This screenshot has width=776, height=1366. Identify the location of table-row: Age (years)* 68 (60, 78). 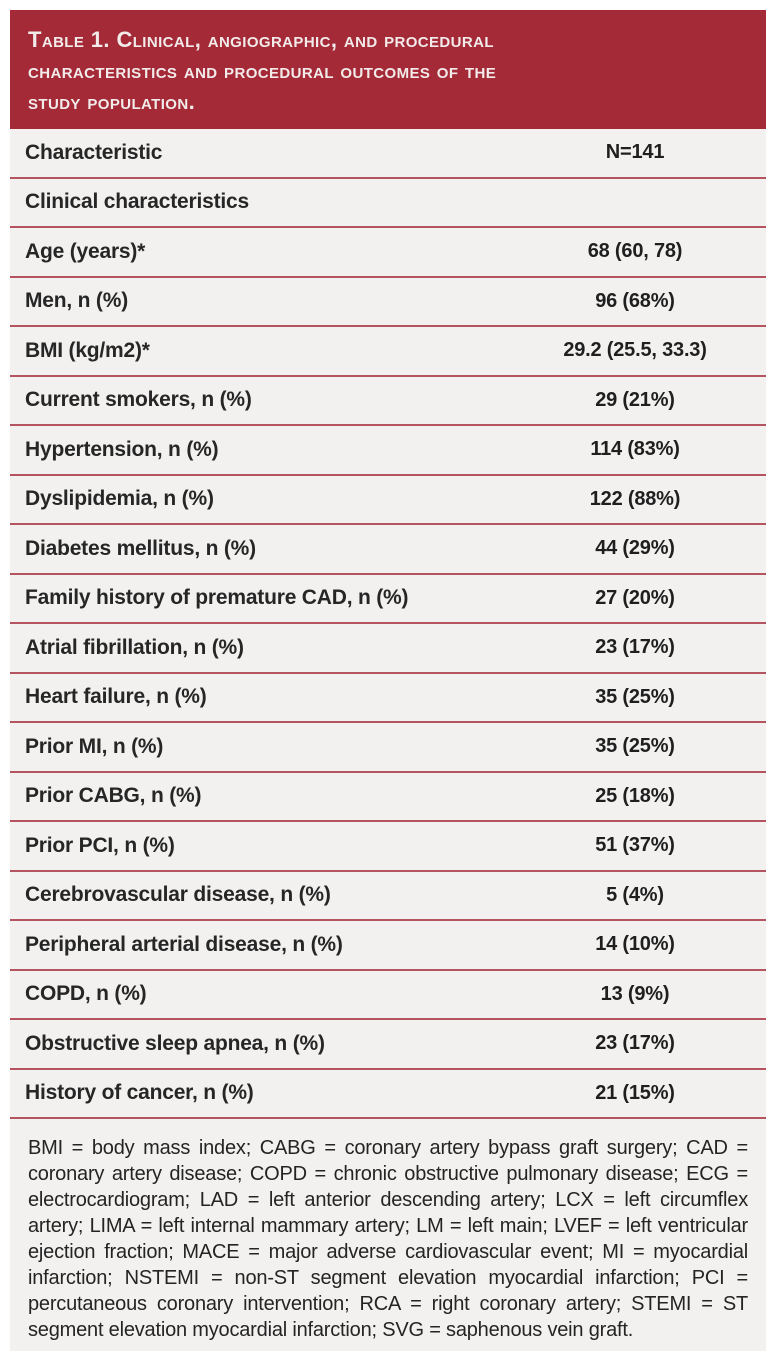
(388, 253).